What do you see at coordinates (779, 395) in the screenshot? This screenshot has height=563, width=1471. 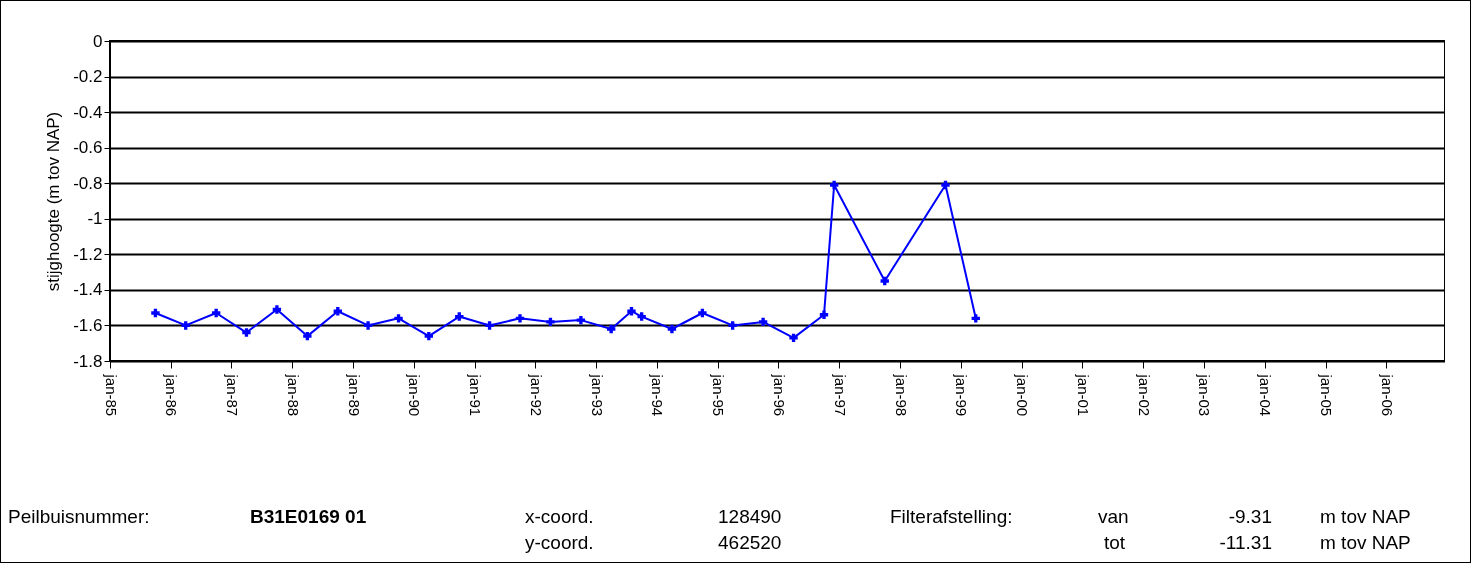 I see `x-tick-label: jan-96` at bounding box center [779, 395].